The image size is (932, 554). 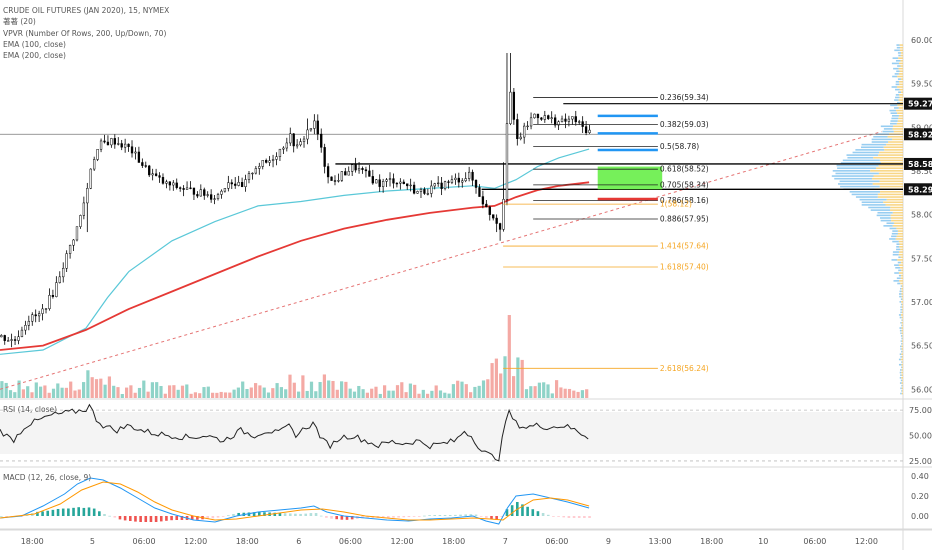 What do you see at coordinates (676, 204) in the screenshot?
I see `fib-level-label: 1(58.12)` at bounding box center [676, 204].